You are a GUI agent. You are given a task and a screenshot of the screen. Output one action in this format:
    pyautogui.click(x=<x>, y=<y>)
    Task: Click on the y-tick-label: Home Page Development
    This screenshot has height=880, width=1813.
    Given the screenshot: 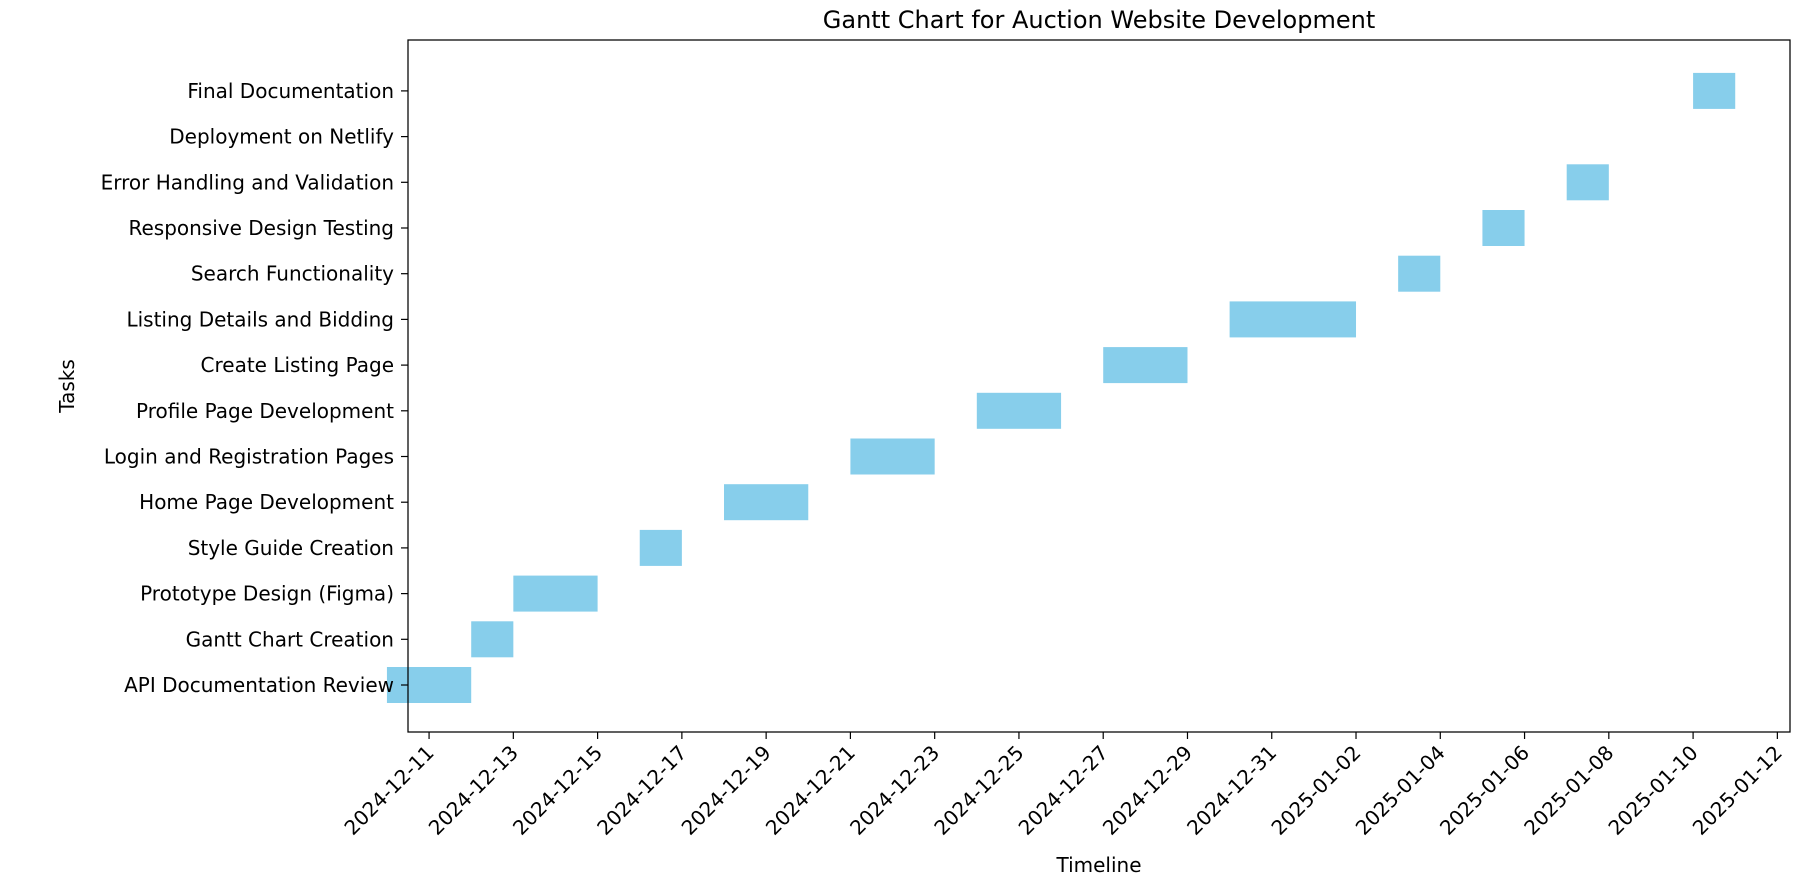 What is the action you would take?
    pyautogui.click(x=266, y=502)
    